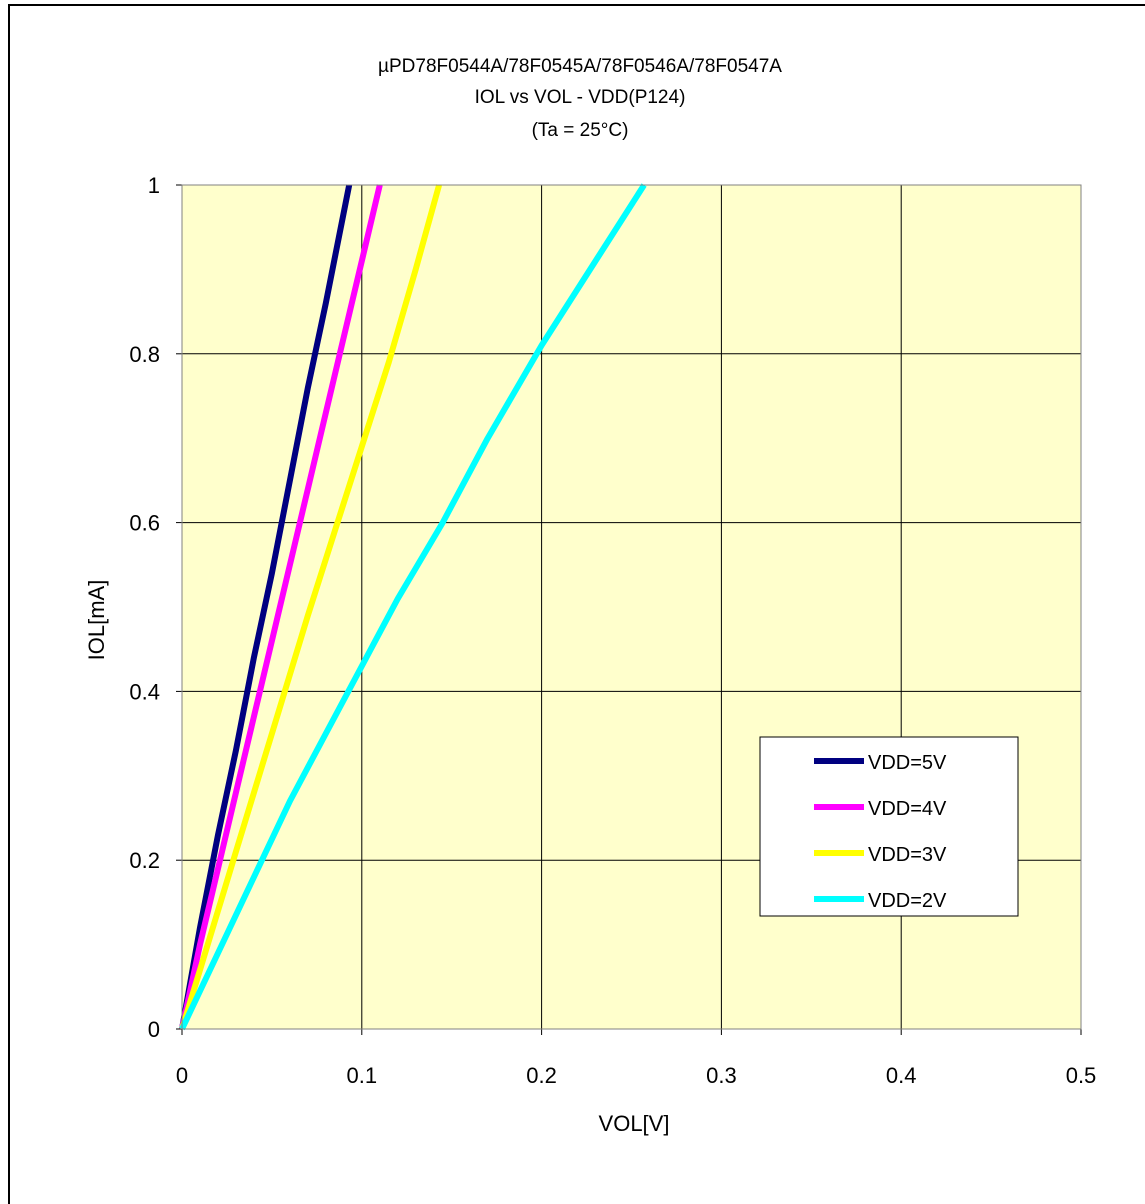 This screenshot has height=1204, width=1145. What do you see at coordinates (154, 185) in the screenshot?
I see `y-tick-label: 1` at bounding box center [154, 185].